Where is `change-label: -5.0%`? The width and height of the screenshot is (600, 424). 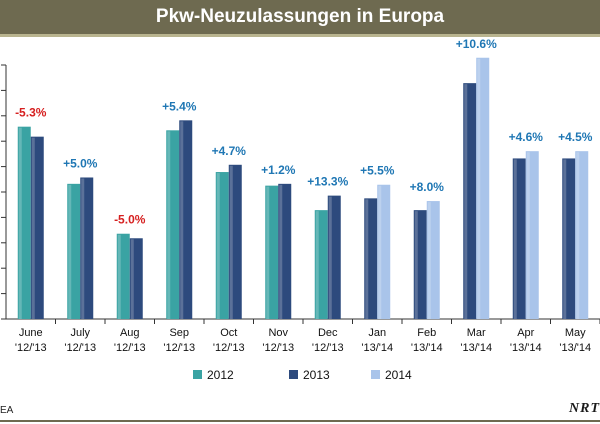
change-label: -5.0% is located at coordinates (130, 220).